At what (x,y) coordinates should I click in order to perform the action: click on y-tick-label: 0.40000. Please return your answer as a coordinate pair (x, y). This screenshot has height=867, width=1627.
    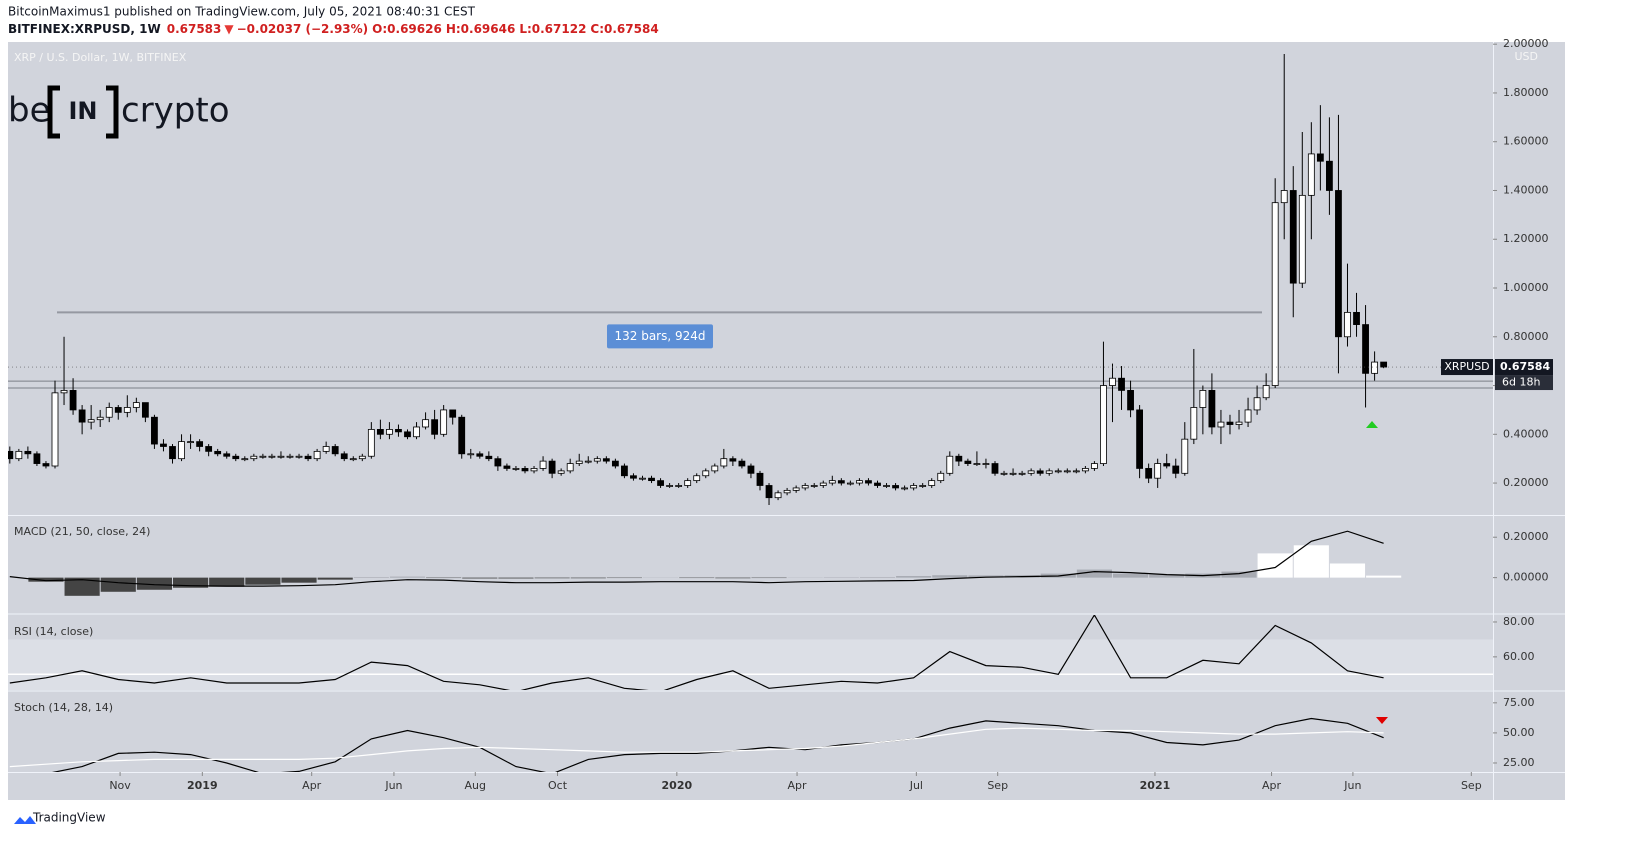
    Looking at the image, I should click on (1526, 433).